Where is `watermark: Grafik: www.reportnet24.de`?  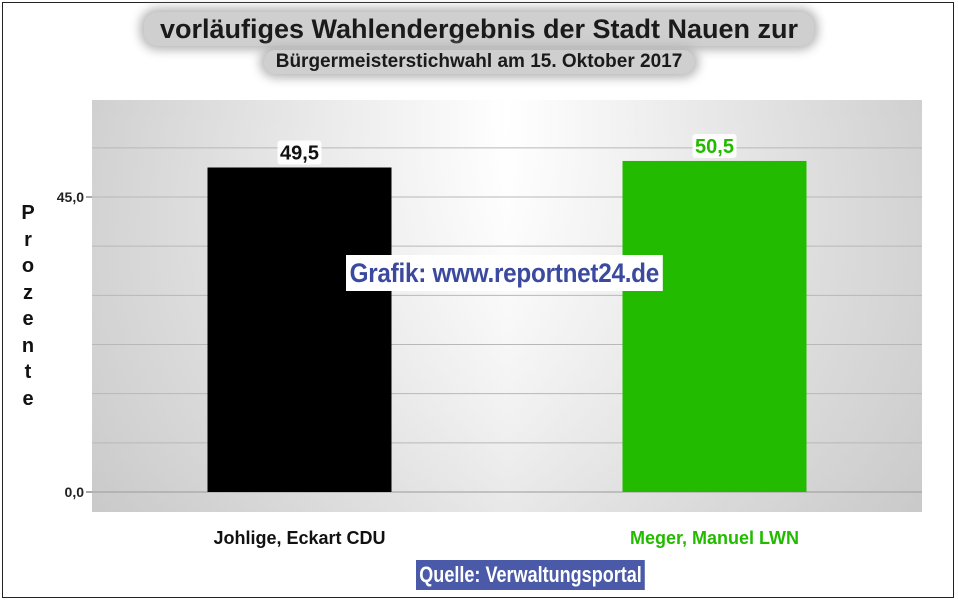 watermark: Grafik: www.reportnet24.de is located at coordinates (504, 273).